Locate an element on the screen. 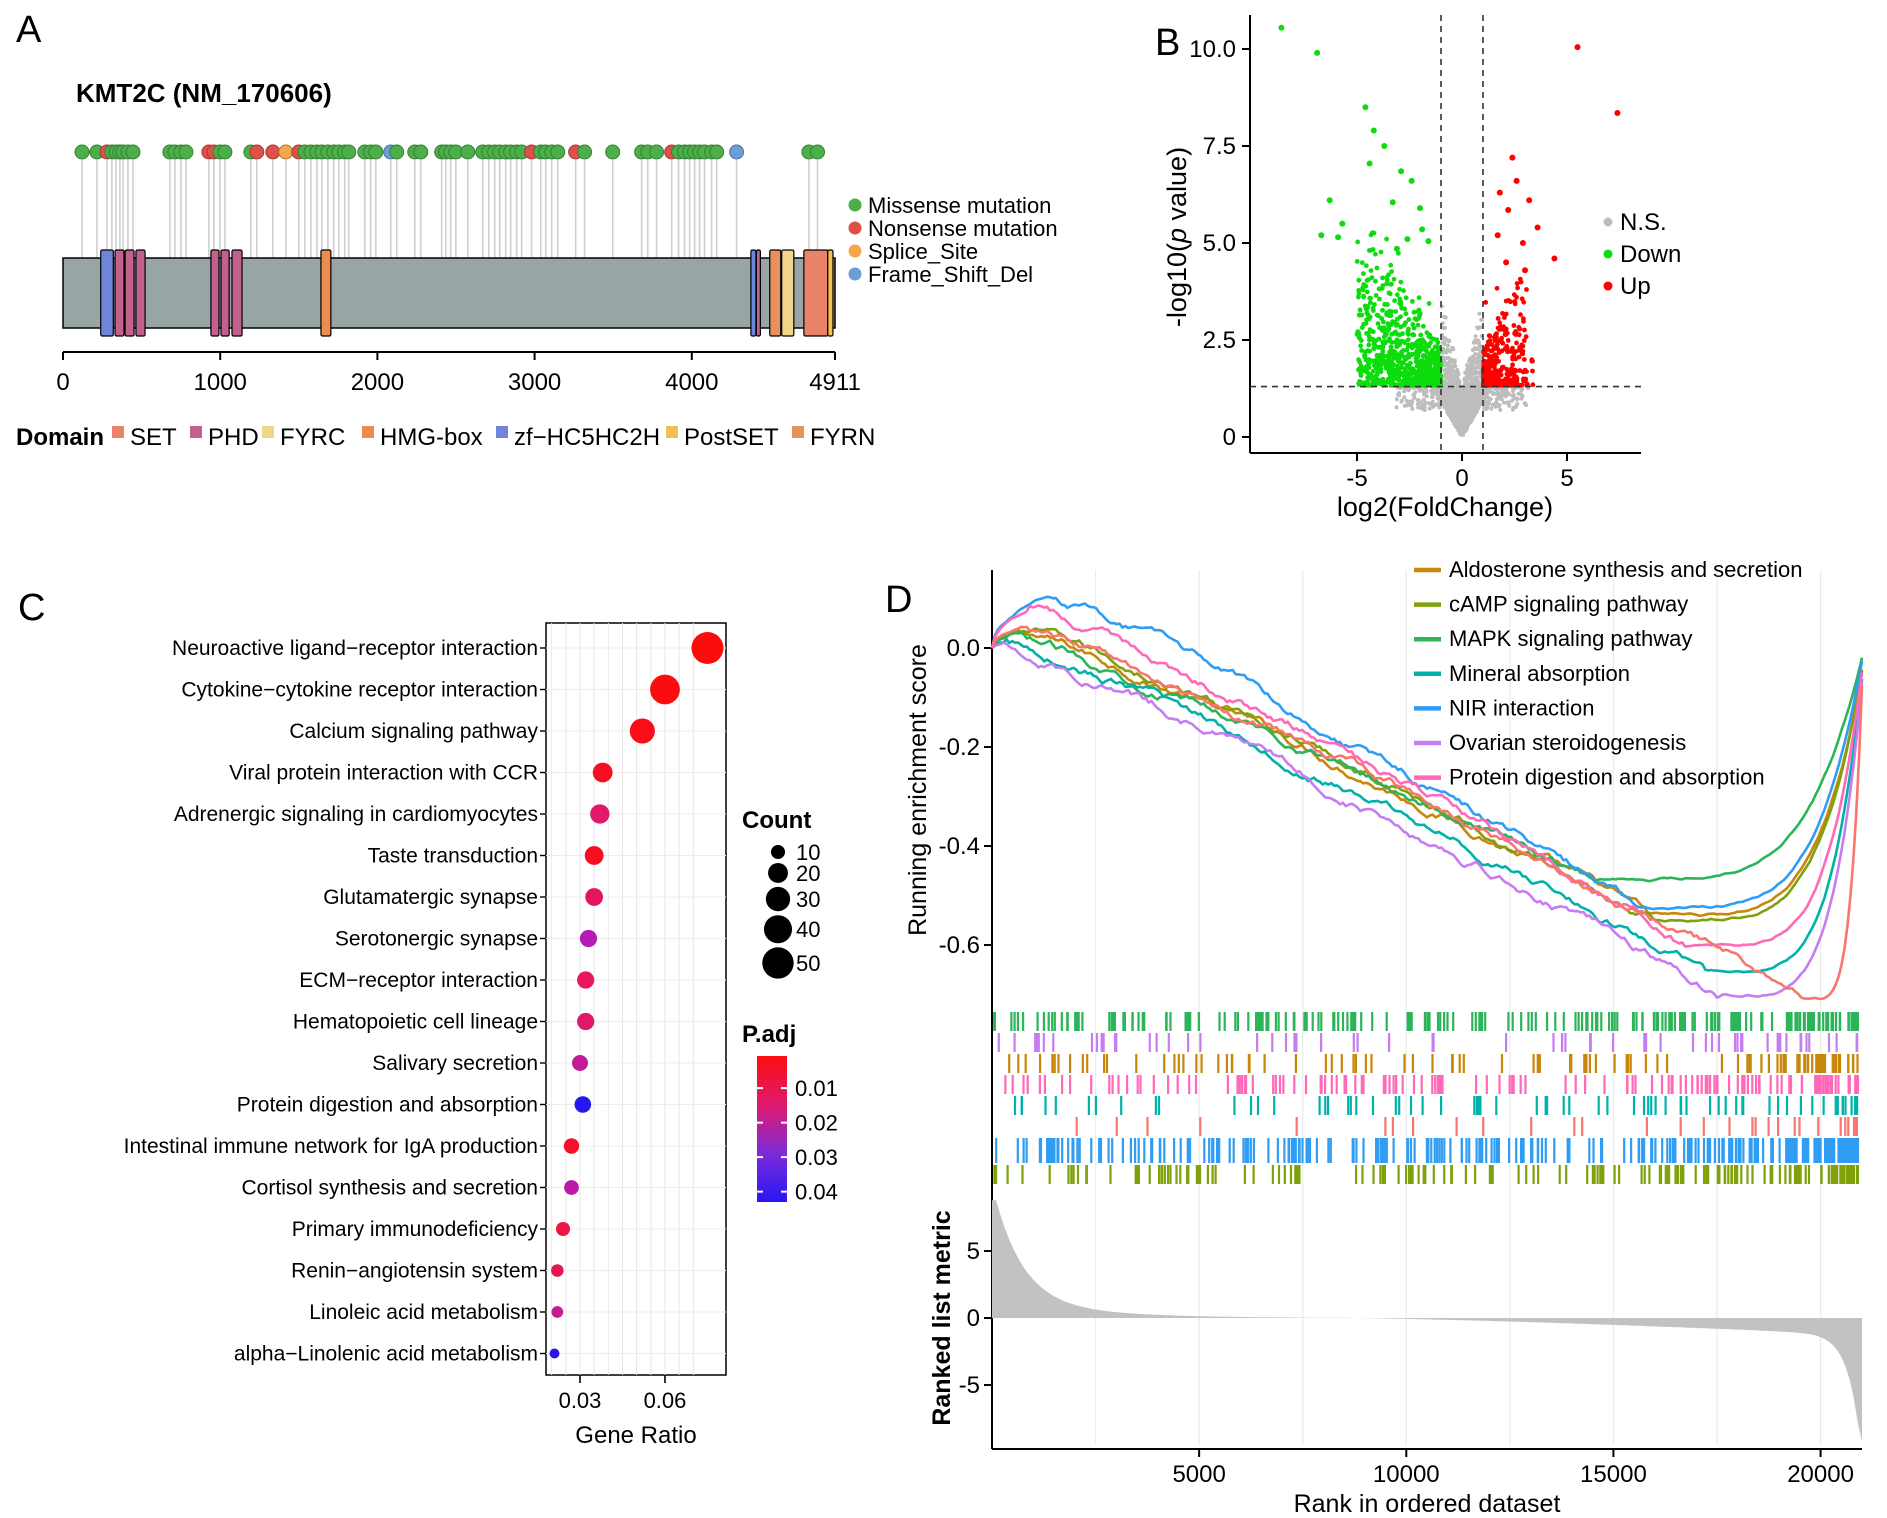 The image size is (1887, 1518). protein-domains is located at coordinates (467, 293).